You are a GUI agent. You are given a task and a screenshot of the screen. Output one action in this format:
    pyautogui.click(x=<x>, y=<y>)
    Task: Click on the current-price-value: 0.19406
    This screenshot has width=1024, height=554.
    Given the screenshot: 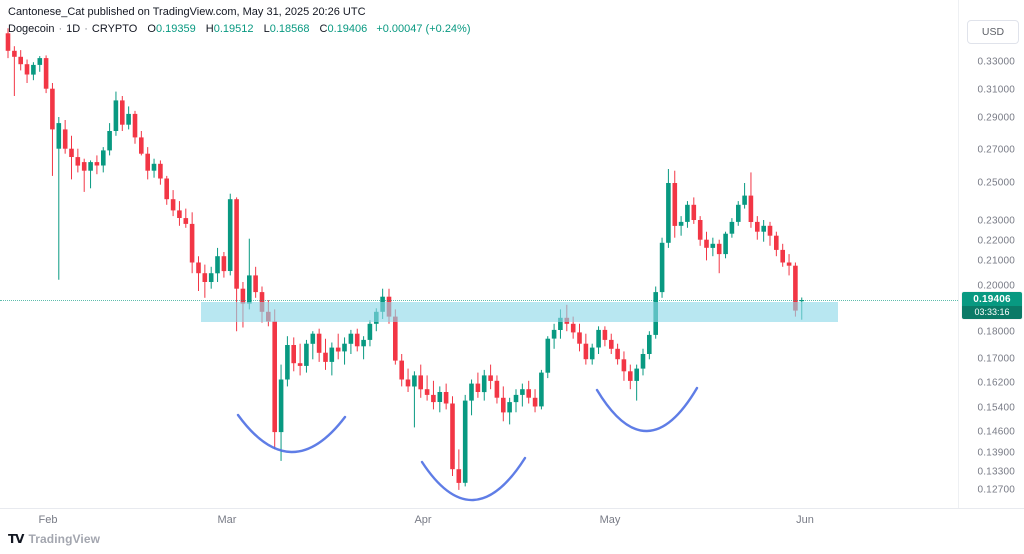 What is the action you would take?
    pyautogui.click(x=992, y=299)
    